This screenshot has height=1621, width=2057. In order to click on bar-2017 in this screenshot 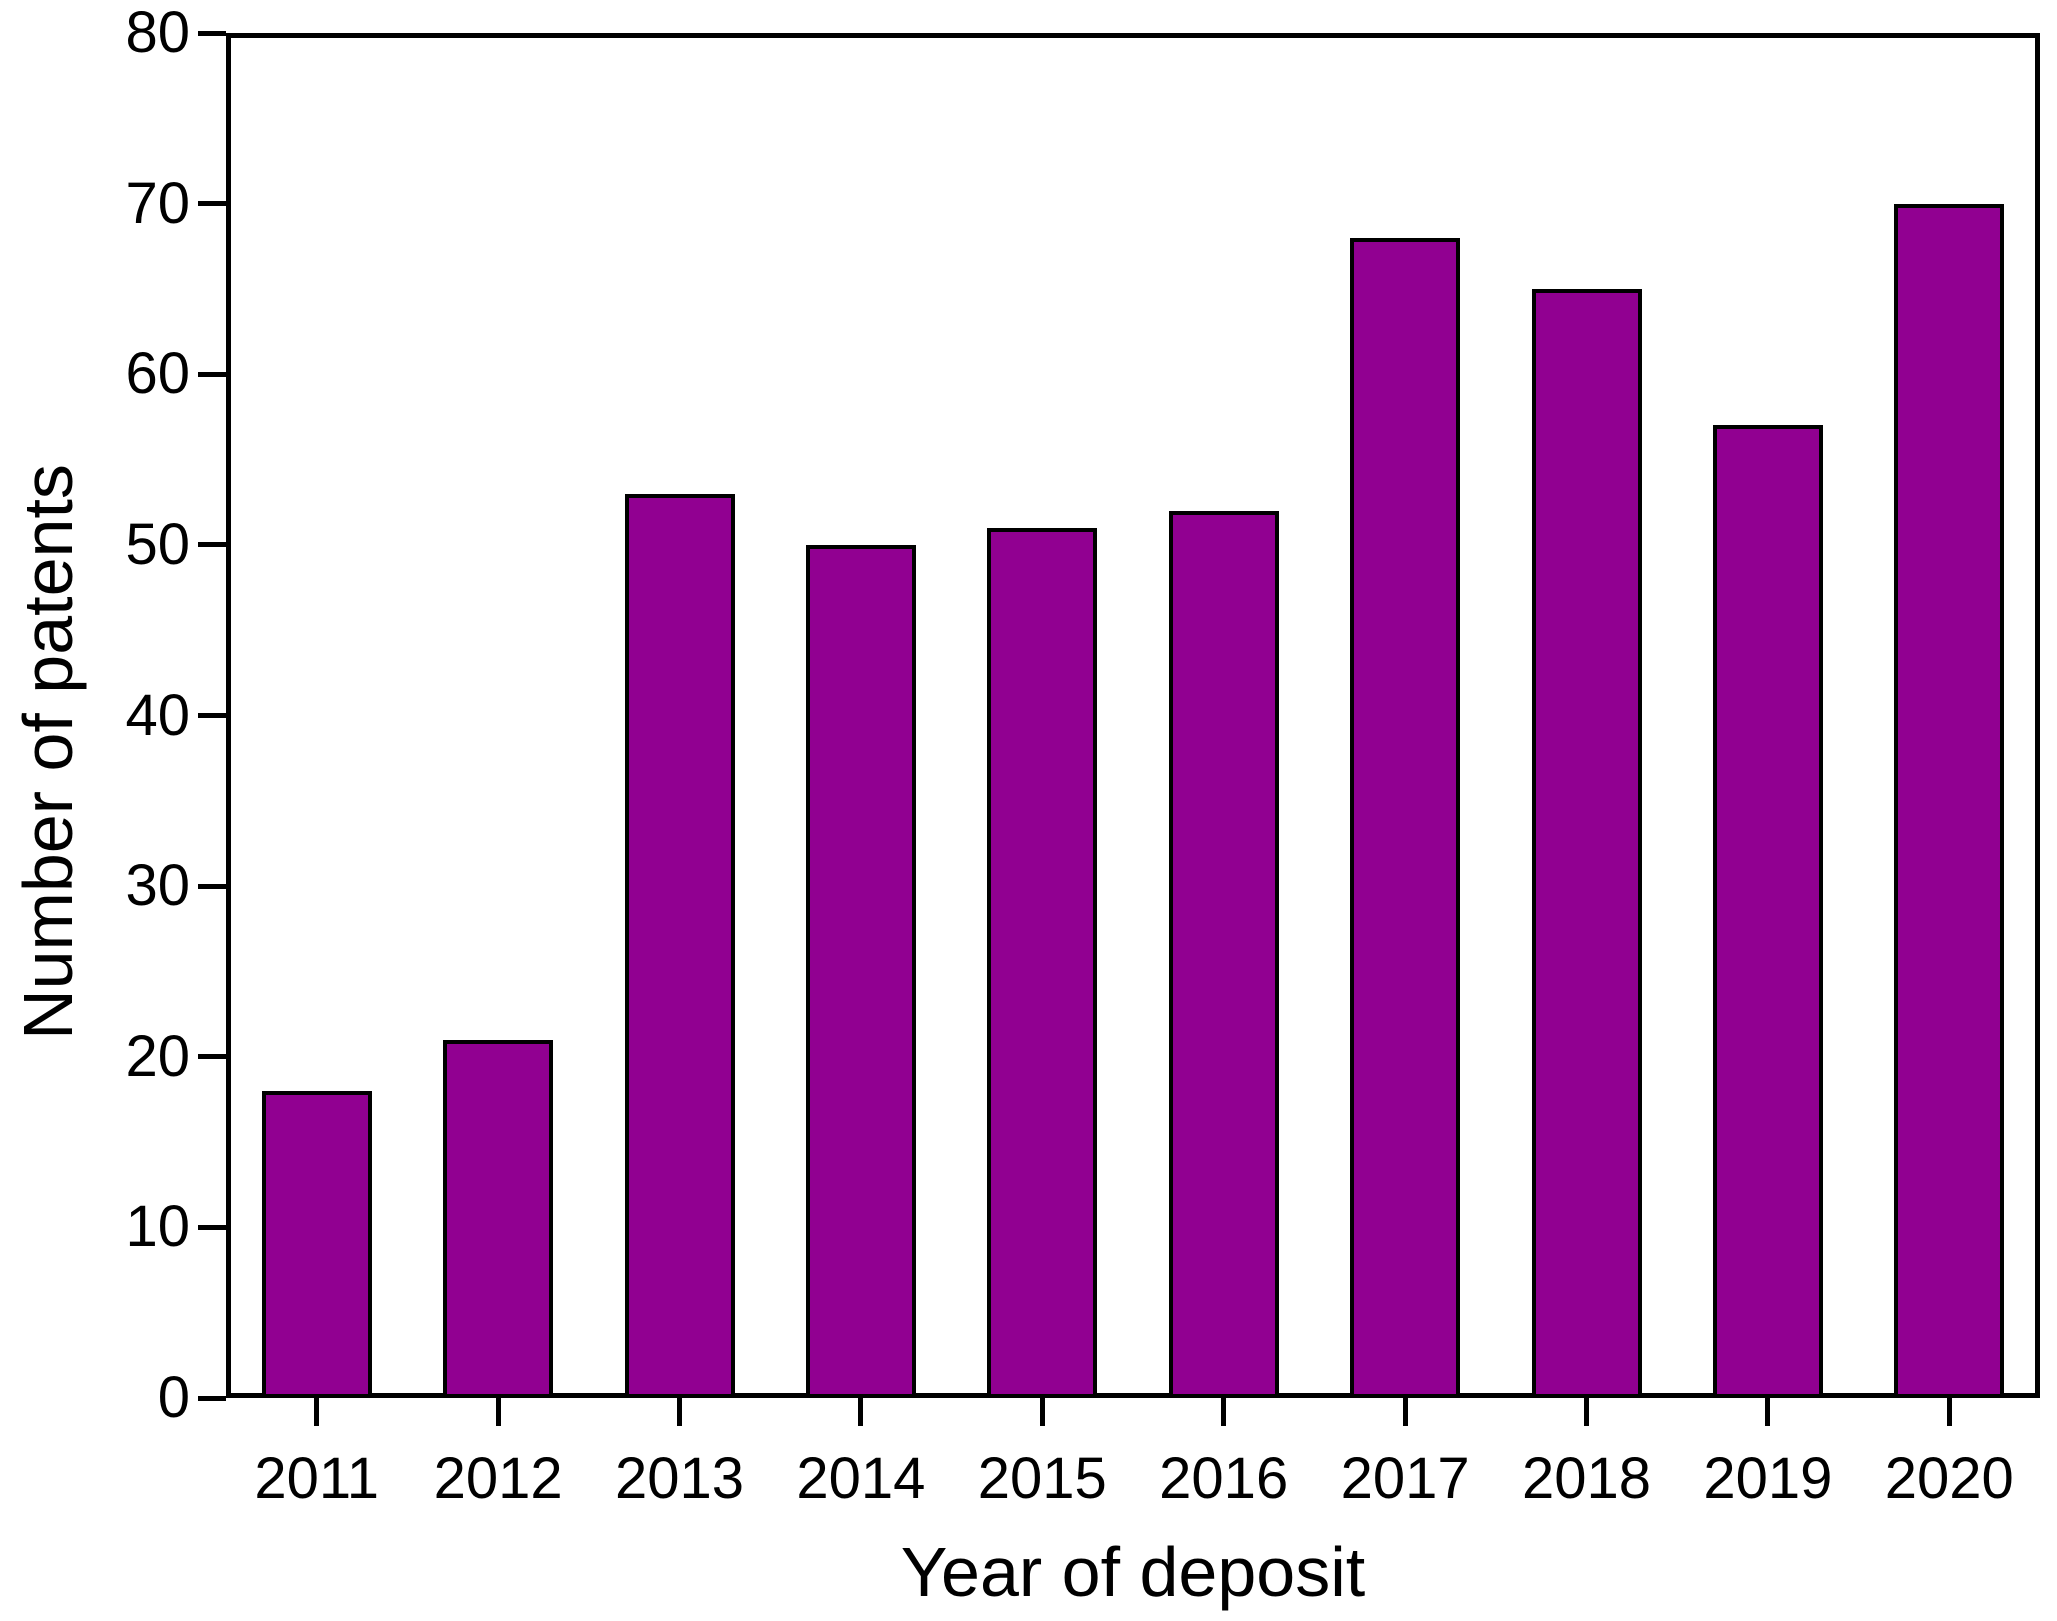, I will do `click(1405, 817)`.